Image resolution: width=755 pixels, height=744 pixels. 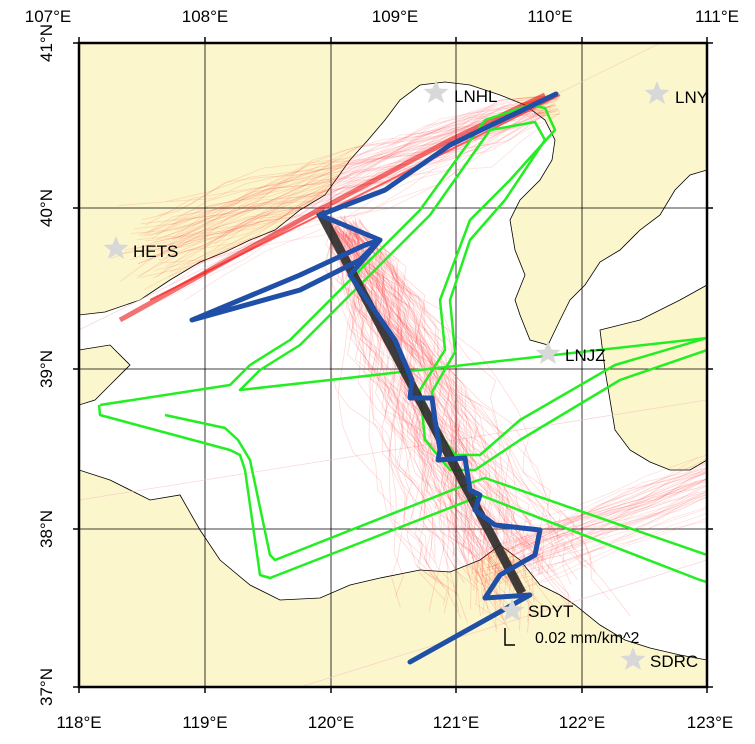 I want to click on bottom-axis-labels: 118°E 119°E 120°E 121°E 122°E 123°E, so click(x=394, y=722).